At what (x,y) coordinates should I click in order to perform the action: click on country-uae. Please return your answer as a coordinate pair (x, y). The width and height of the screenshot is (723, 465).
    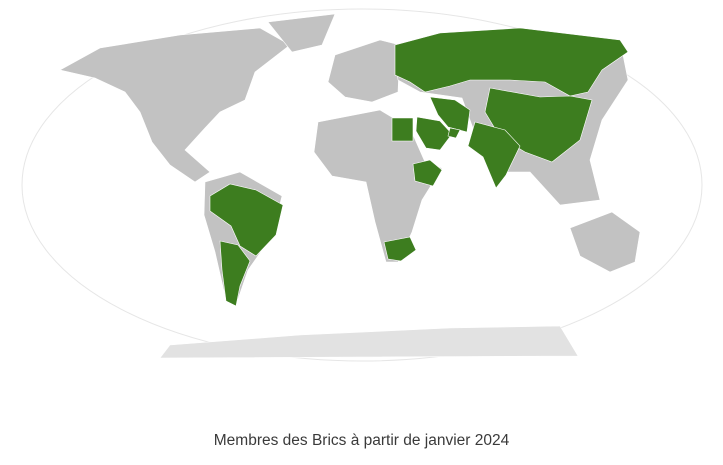
    Looking at the image, I should click on (454, 133).